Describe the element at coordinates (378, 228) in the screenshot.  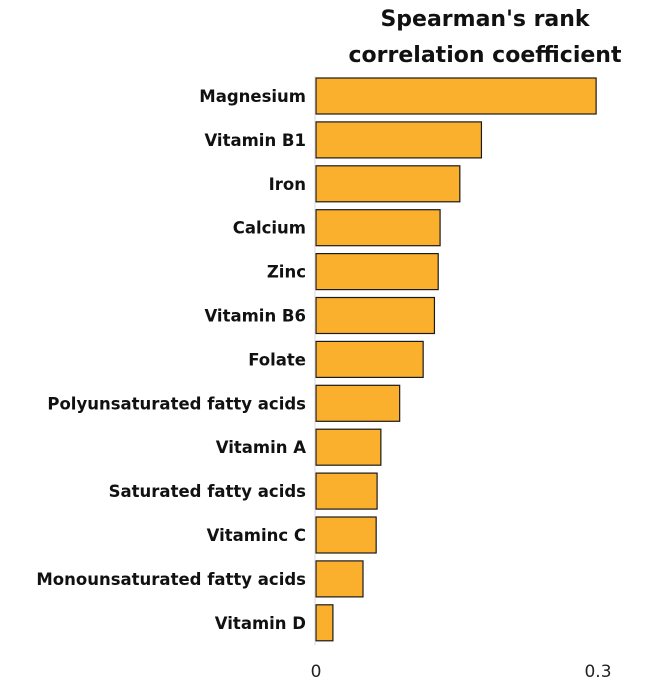
I see `bar-calcium` at that location.